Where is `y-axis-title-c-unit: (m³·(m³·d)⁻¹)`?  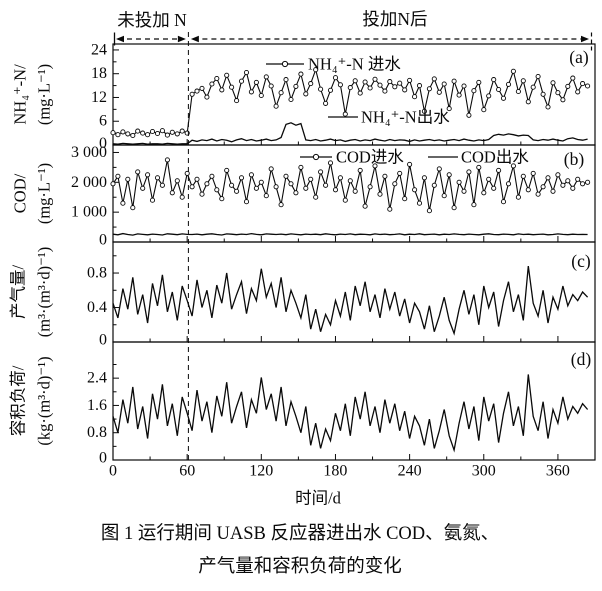
y-axis-title-c-unit: (m³·(m³·d)⁻¹) is located at coordinates (44, 292).